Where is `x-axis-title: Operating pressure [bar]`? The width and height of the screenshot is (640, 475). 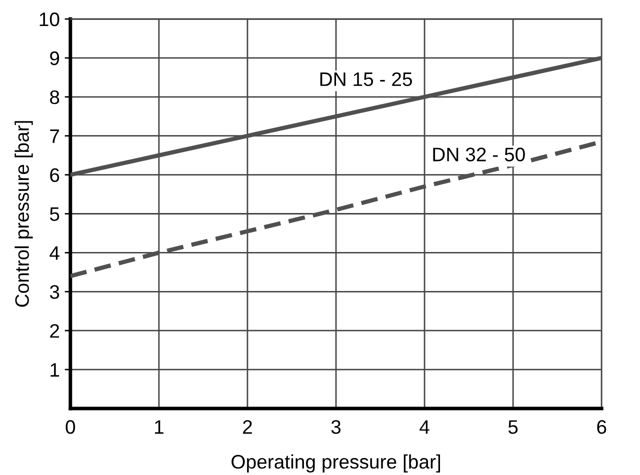
x-axis-title: Operating pressure [bar] is located at coordinates (336, 463).